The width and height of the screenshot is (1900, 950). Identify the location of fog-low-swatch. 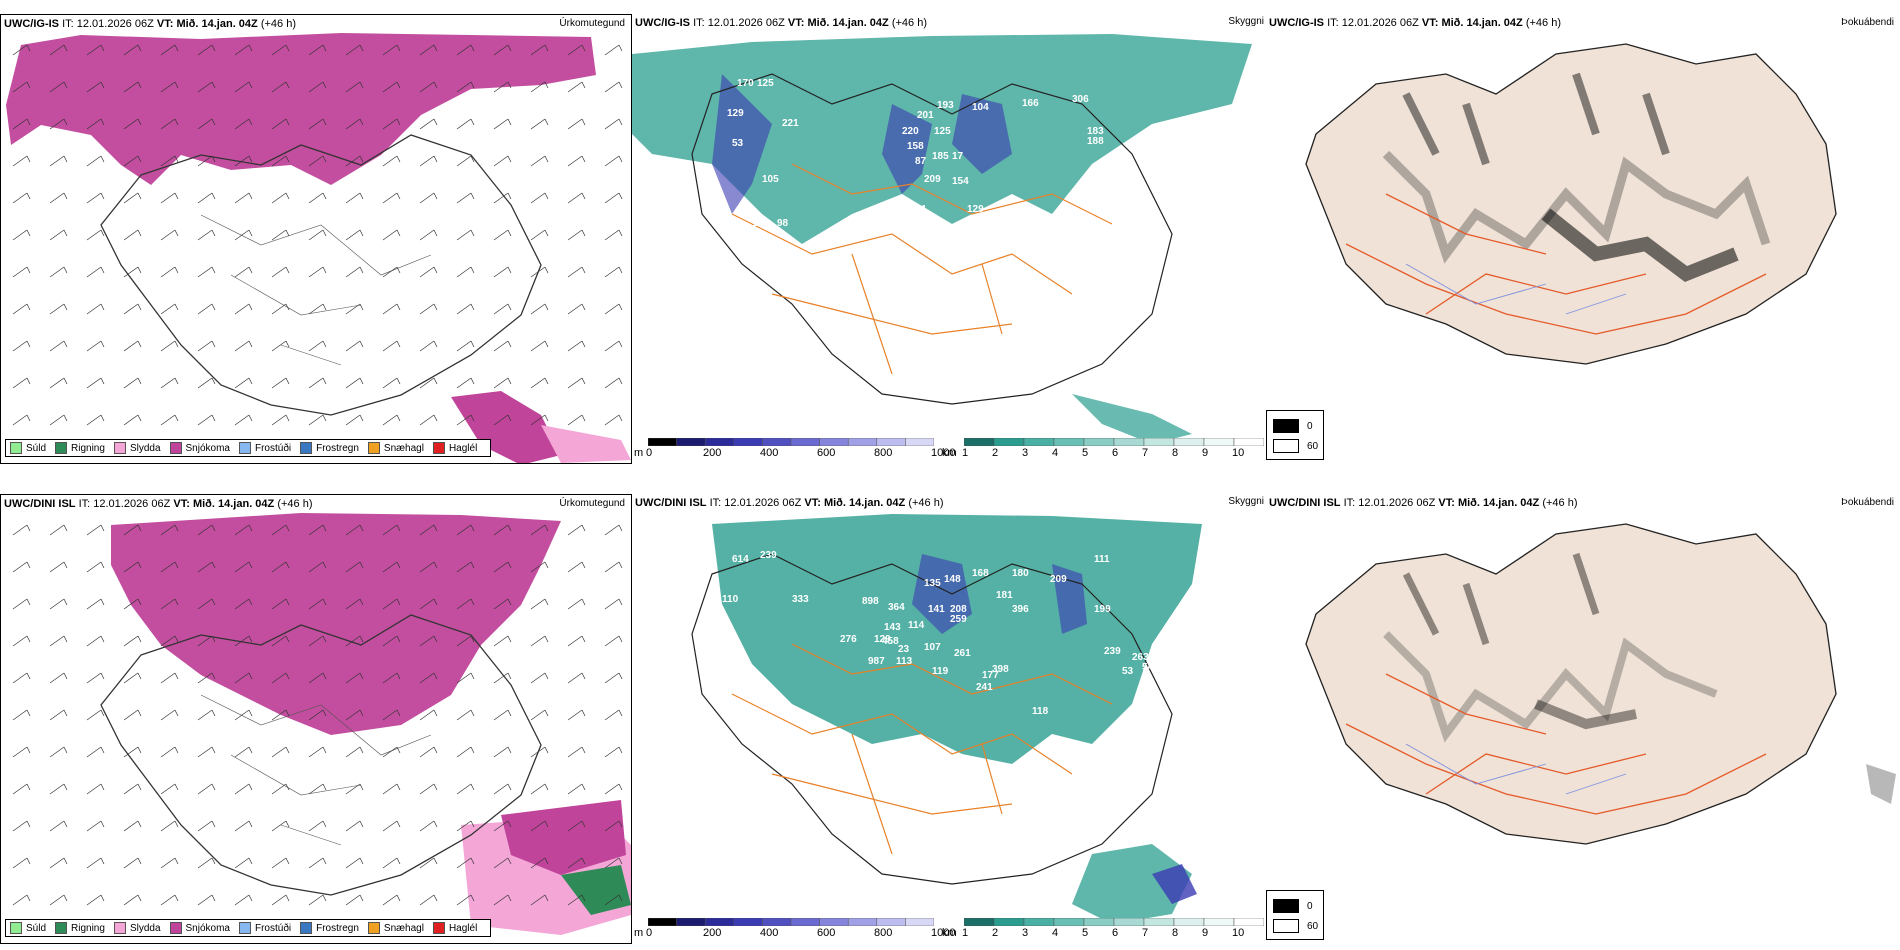
(1286, 426).